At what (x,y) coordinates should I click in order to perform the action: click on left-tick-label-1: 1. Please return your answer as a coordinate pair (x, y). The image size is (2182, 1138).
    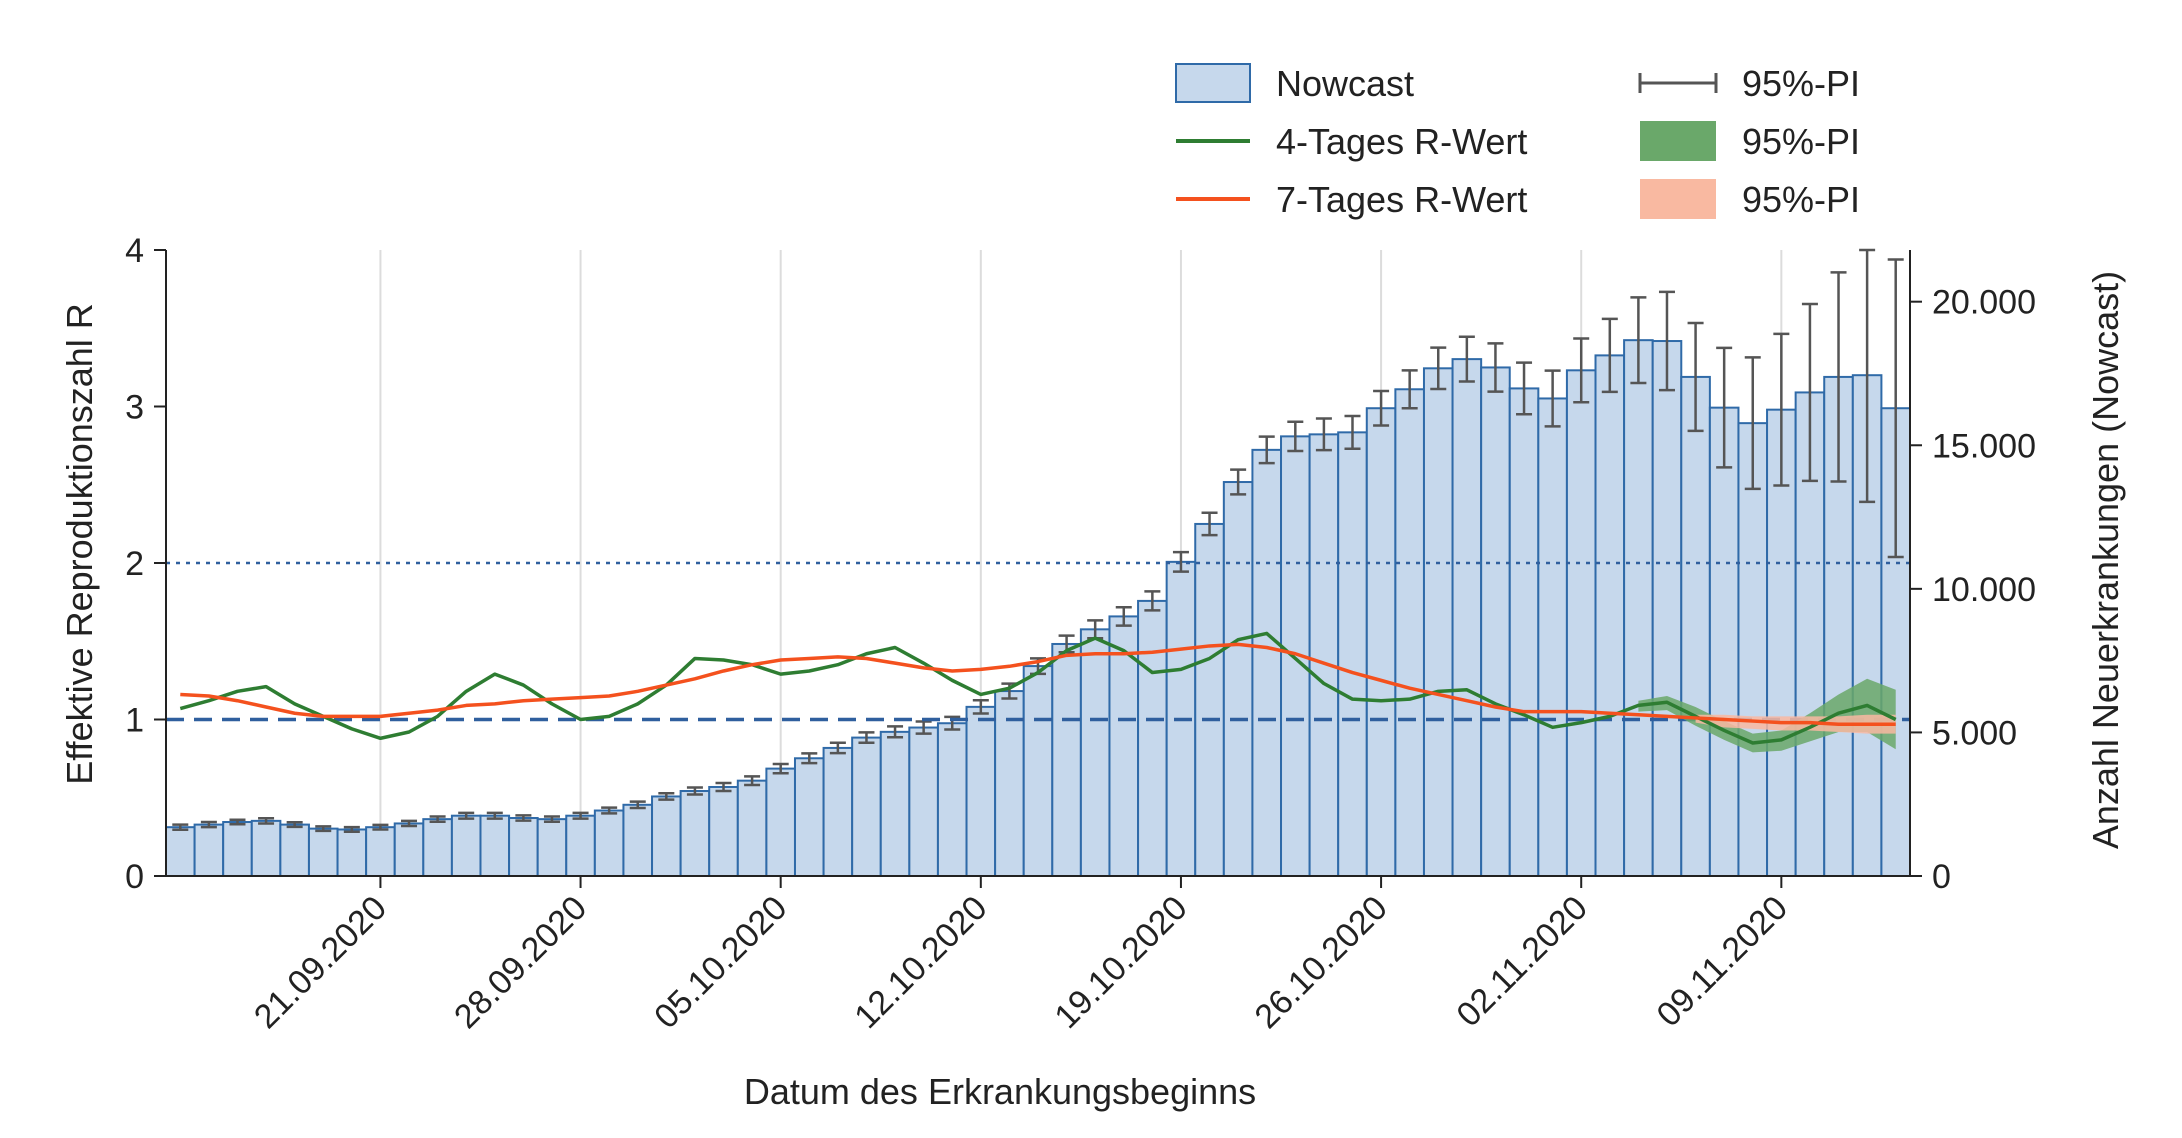
    Looking at the image, I should click on (134, 721).